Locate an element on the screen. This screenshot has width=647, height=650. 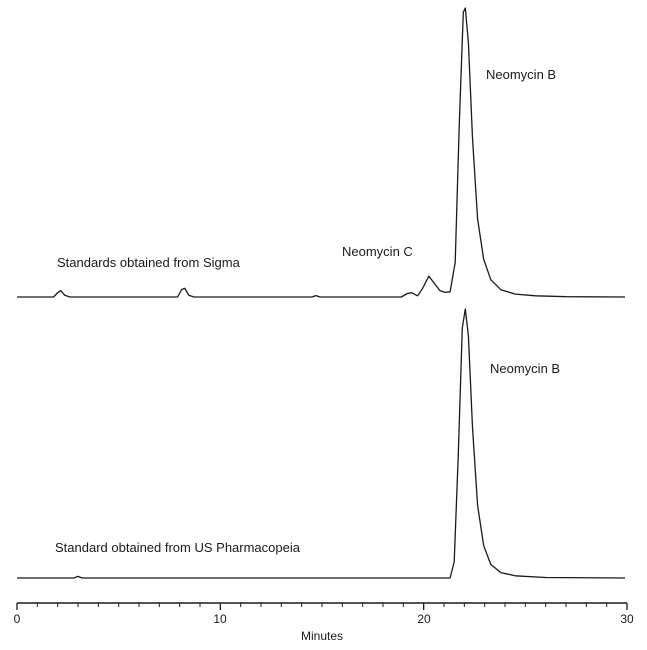
neomycin-b-label-top: Neomycin B is located at coordinates (521, 74).